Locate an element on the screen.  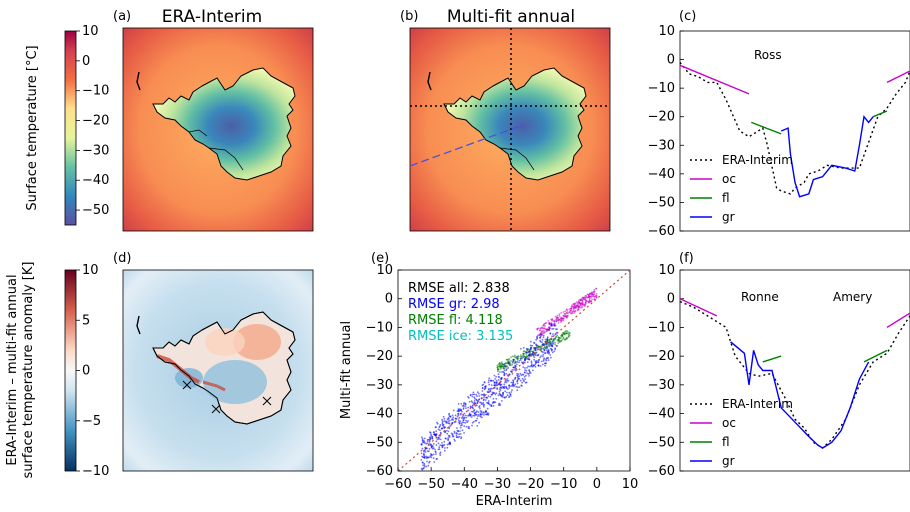
panel-e-scatter is located at coordinates (509, 379).